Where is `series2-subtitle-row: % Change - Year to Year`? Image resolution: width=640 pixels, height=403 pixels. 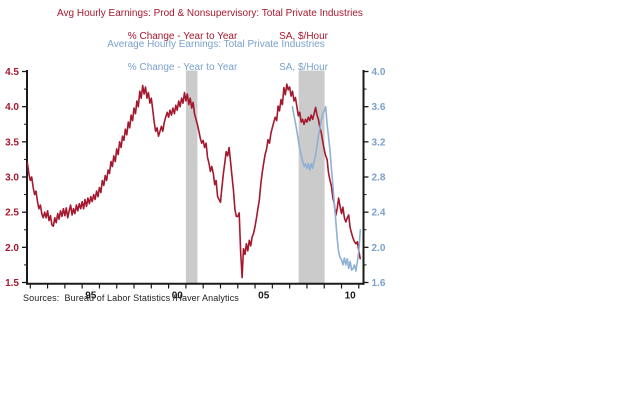
series2-subtitle-row: % Change - Year to Year is located at coordinates (177, 67).